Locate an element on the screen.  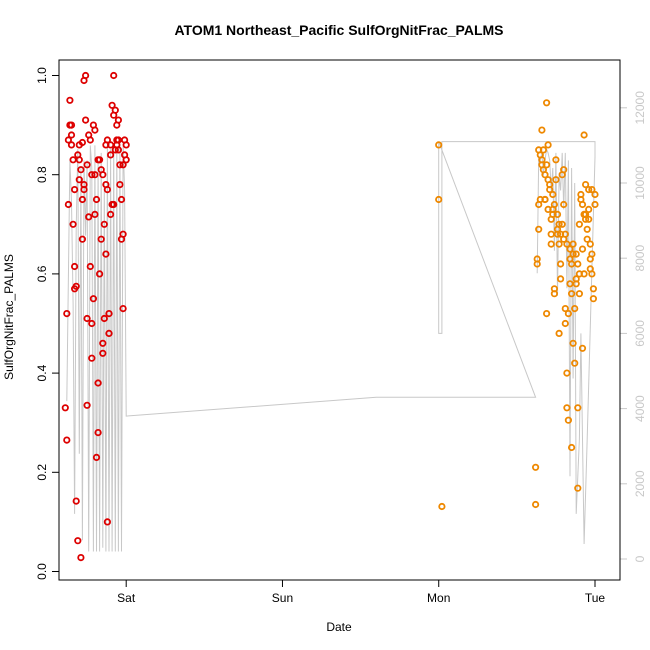
y-tick-label: 1.0 is located at coordinates (42, 75).